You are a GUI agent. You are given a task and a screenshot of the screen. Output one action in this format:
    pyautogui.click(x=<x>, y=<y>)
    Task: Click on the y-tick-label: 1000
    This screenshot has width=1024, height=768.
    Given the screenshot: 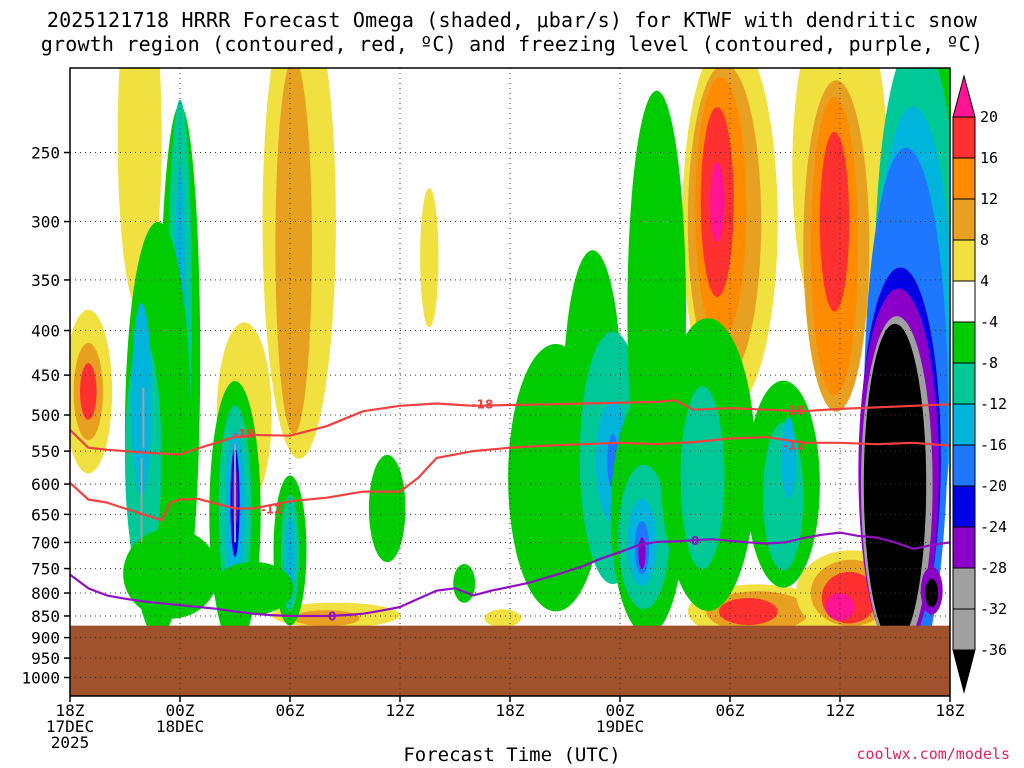 What is the action you would take?
    pyautogui.click(x=40, y=678)
    